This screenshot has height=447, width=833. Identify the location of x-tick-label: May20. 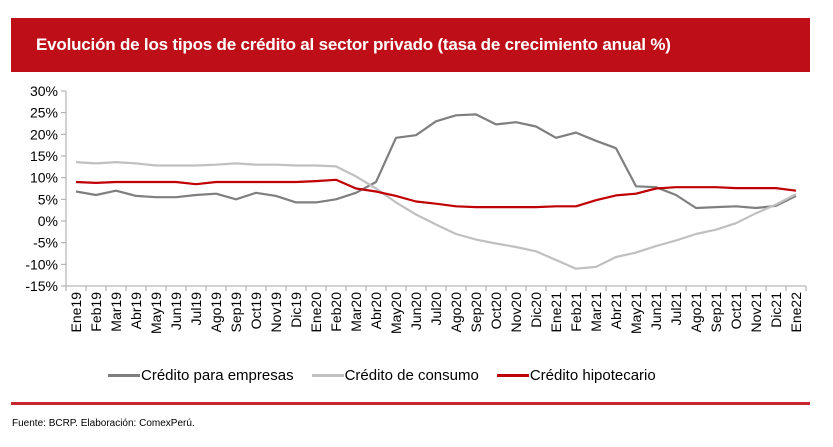
(396, 313).